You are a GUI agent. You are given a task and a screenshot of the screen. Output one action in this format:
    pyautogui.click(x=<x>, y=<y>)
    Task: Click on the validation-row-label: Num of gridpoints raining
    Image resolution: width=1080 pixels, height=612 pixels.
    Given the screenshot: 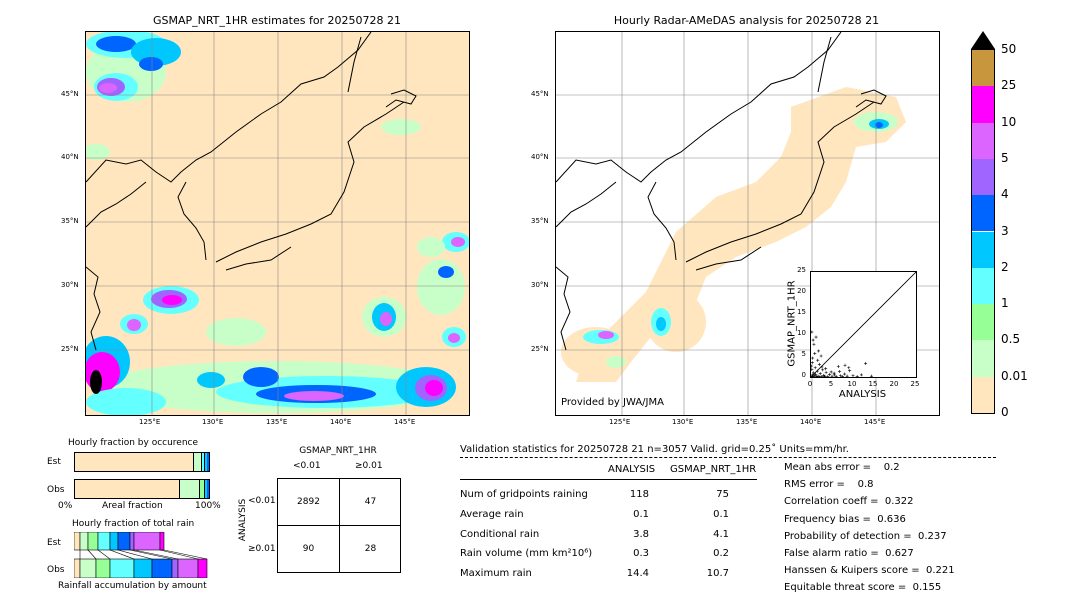 What is the action you would take?
    pyautogui.click(x=524, y=494)
    